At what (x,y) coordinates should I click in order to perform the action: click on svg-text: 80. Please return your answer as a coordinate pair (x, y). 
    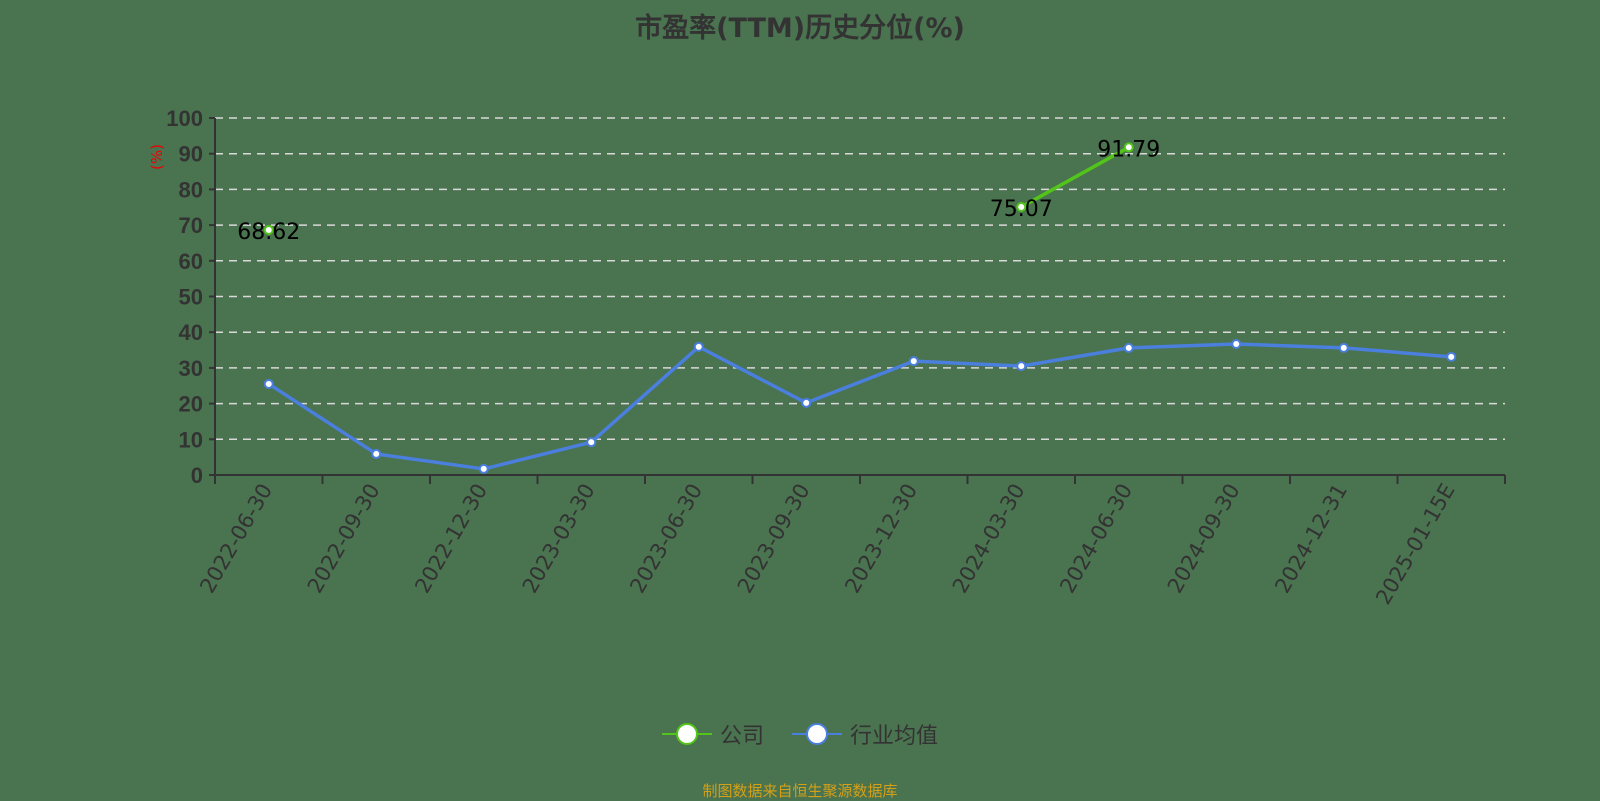
    Looking at the image, I should click on (191, 189).